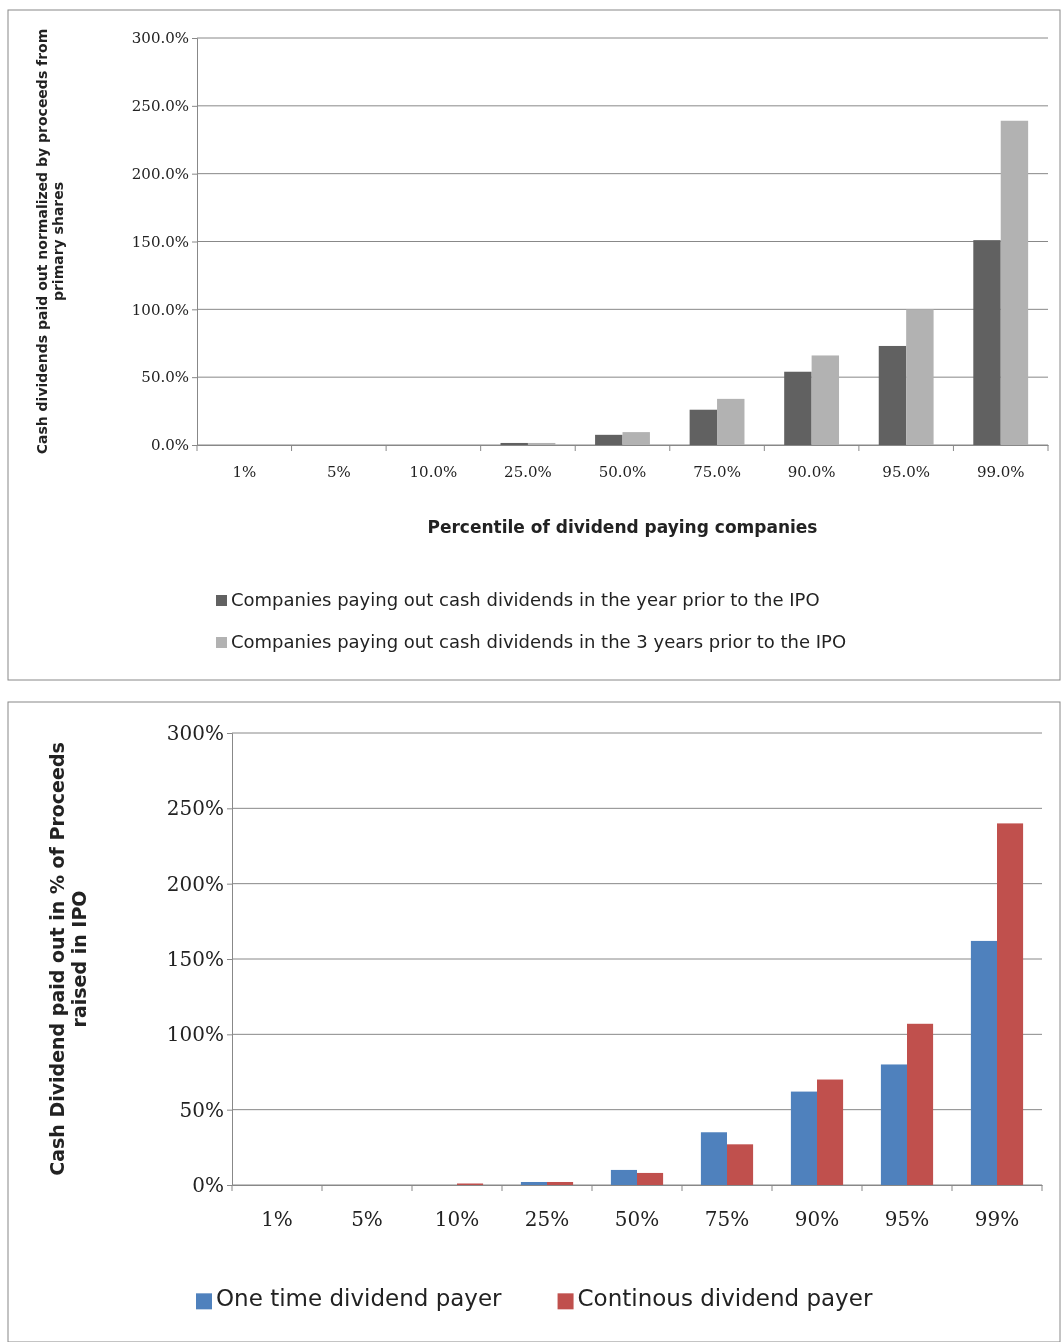 The width and height of the screenshot is (1061, 1342). What do you see at coordinates (906, 471) in the screenshot?
I see `x-tick-label: 95.0%` at bounding box center [906, 471].